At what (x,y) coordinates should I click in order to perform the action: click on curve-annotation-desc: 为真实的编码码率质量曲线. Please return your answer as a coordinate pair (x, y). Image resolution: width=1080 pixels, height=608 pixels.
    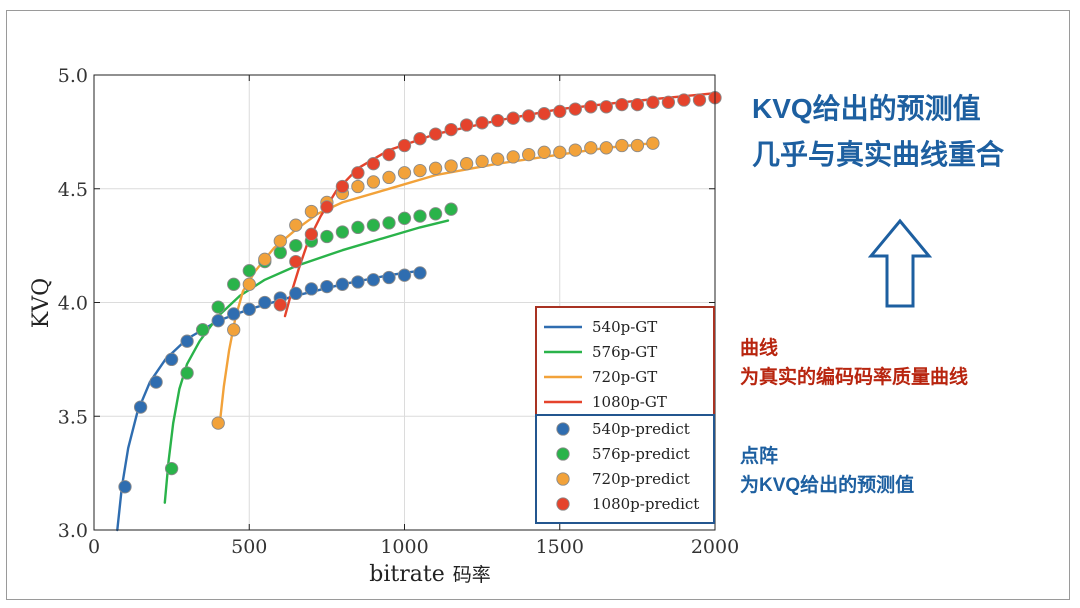
    Looking at the image, I should click on (854, 377).